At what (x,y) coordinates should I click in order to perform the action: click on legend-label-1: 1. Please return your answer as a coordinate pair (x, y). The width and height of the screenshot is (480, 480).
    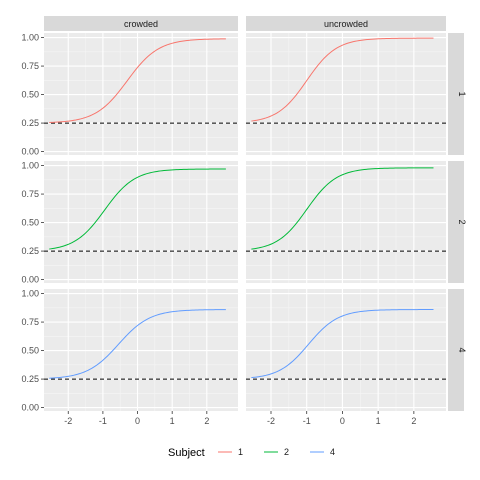
    Looking at the image, I should click on (240, 452).